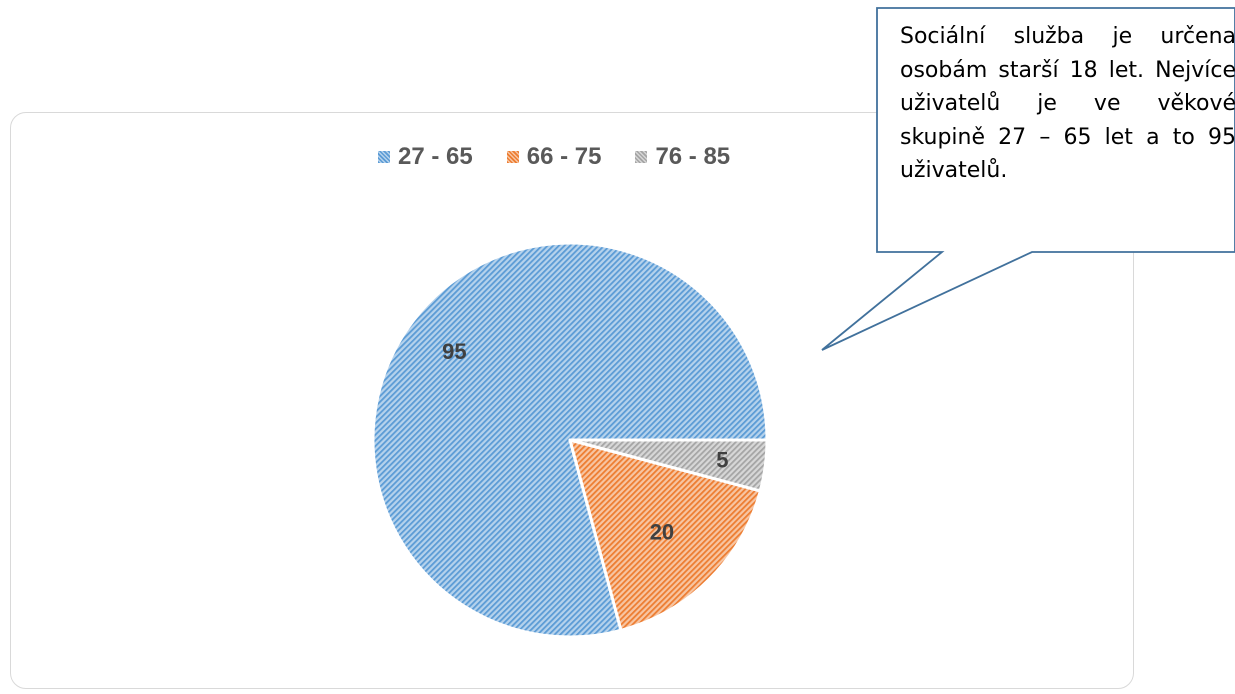 The height and width of the screenshot is (694, 1235). I want to click on legend-label: 27 - 65, so click(435, 156).